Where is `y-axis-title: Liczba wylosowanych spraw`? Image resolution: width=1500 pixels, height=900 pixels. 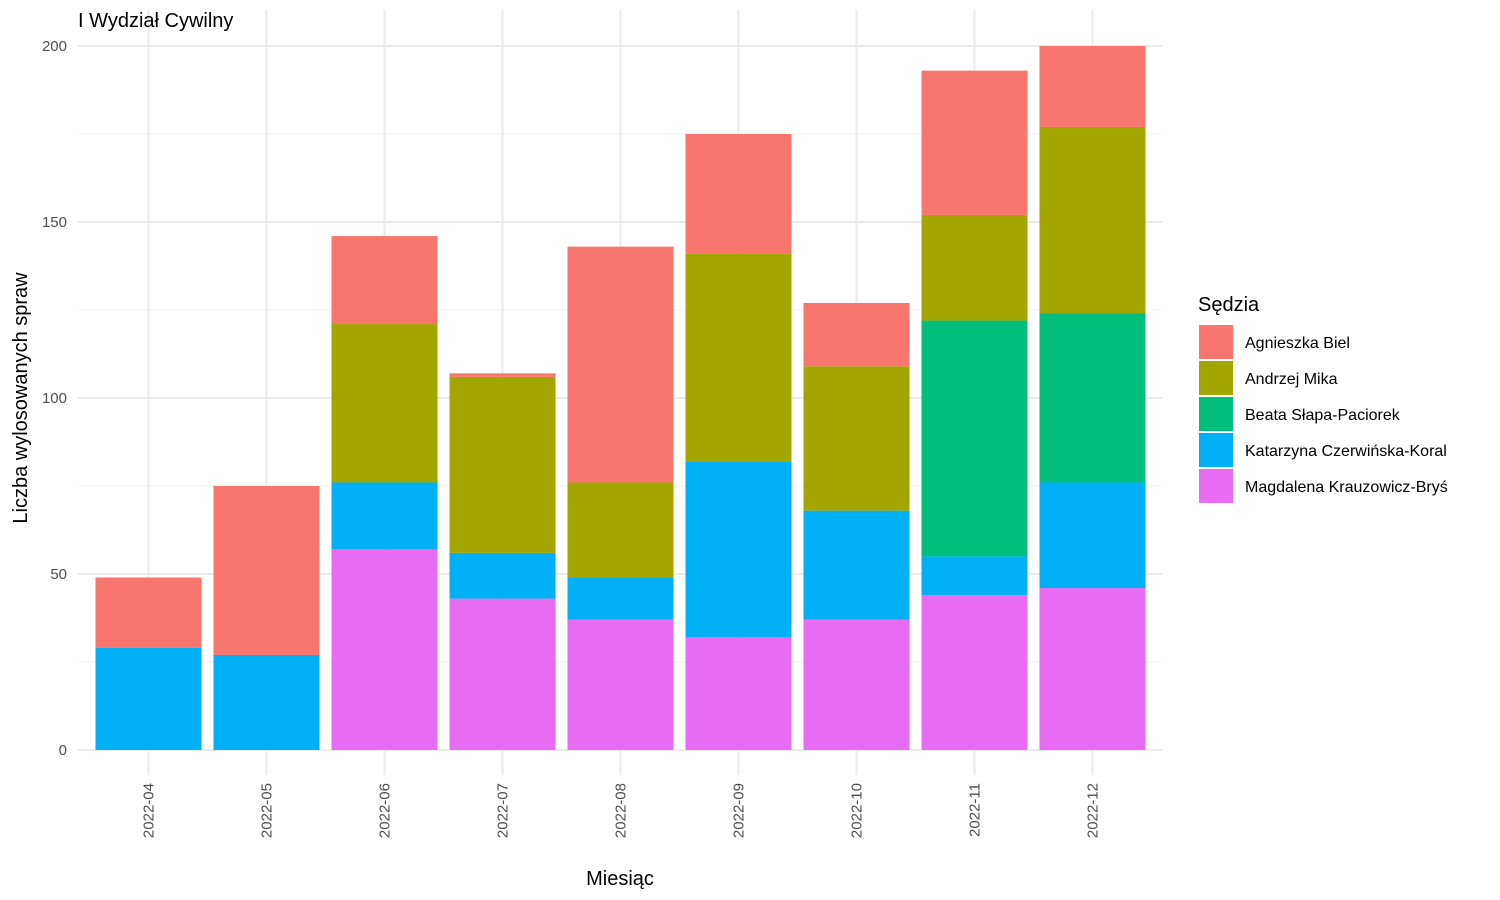 y-axis-title: Liczba wylosowanych spraw is located at coordinates (21, 398).